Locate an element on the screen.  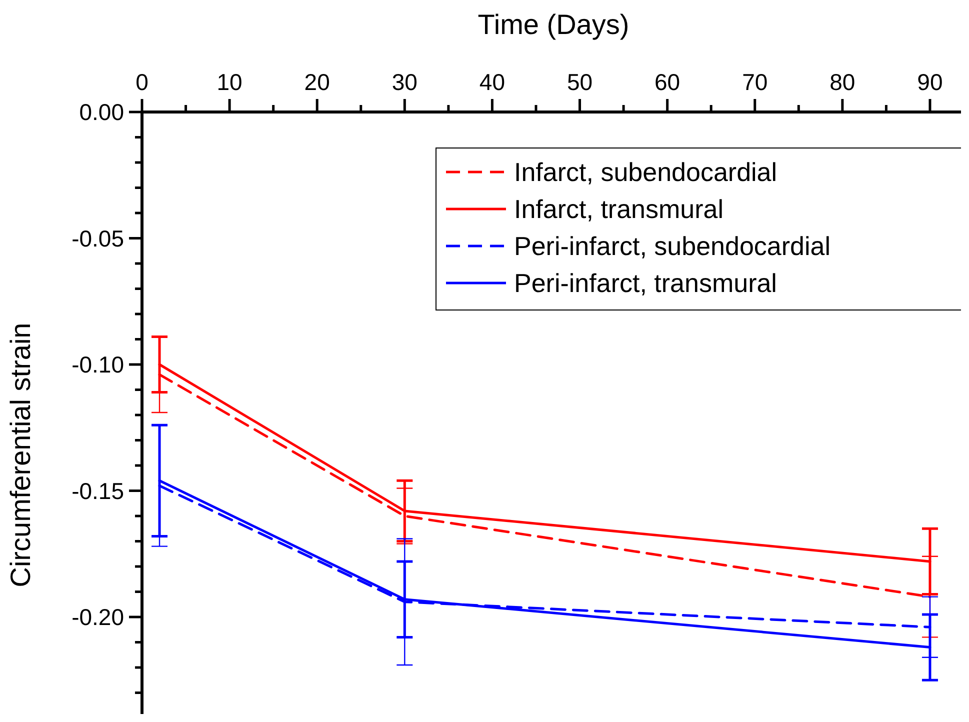
x-tick-label: 80 is located at coordinates (843, 82).